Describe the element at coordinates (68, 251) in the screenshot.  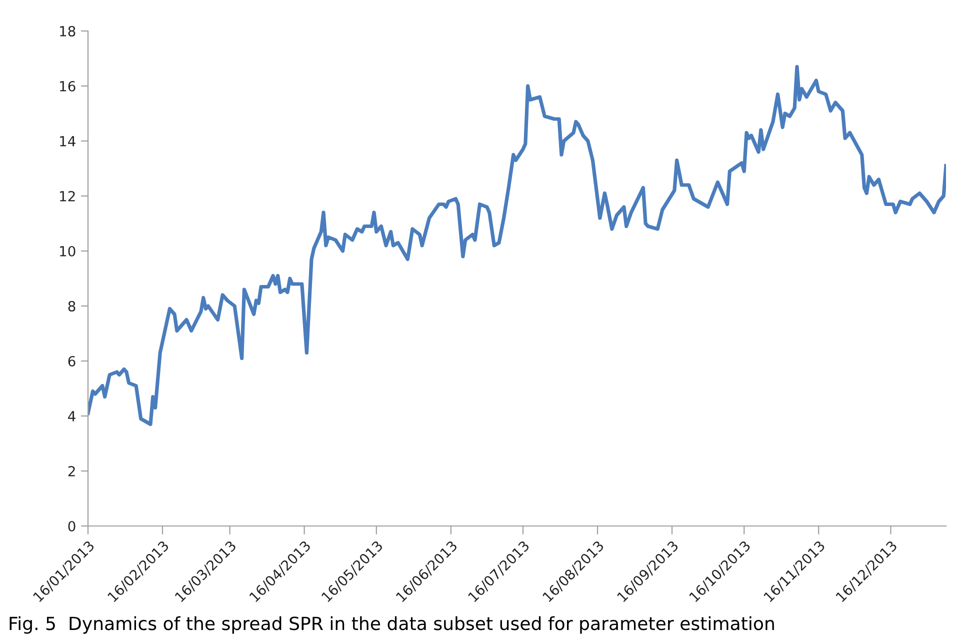
I see `y-tick-label: 10` at that location.